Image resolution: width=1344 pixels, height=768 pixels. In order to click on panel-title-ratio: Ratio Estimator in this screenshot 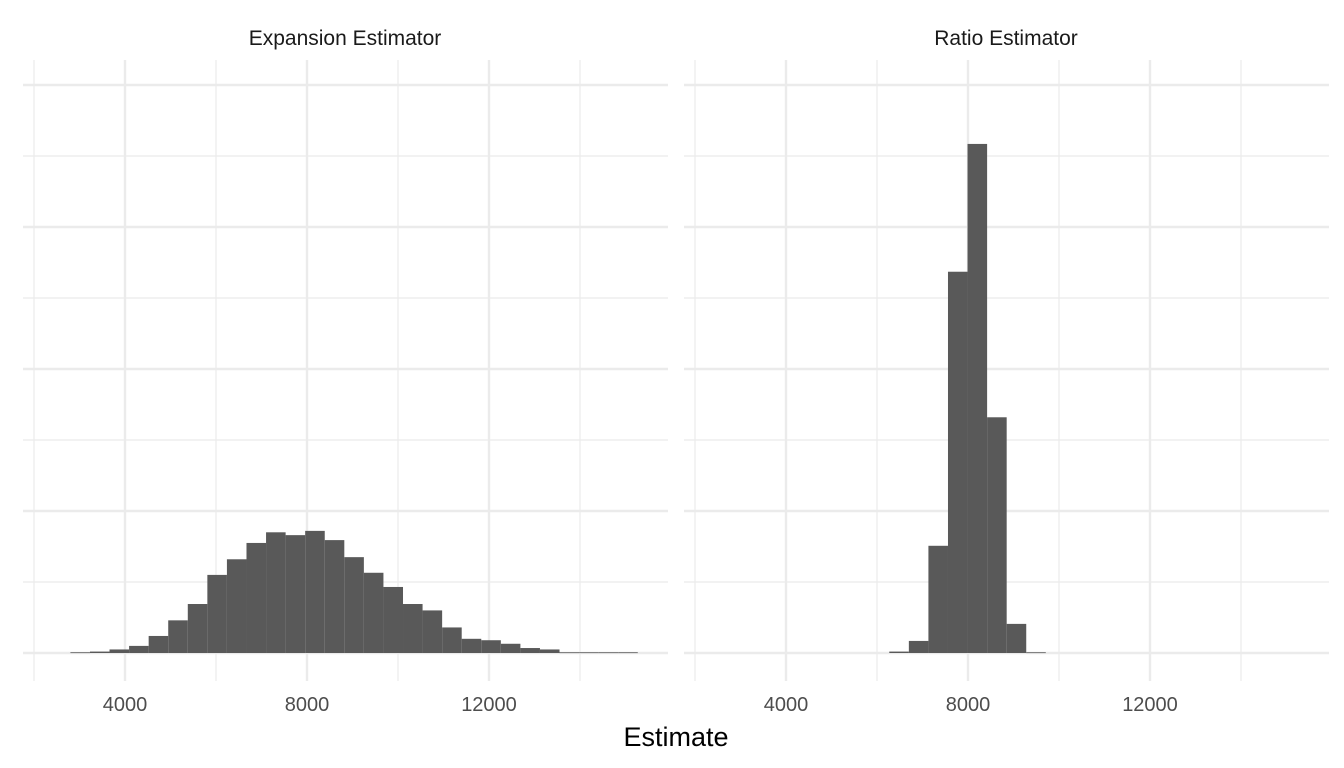, I will do `click(1006, 38)`.